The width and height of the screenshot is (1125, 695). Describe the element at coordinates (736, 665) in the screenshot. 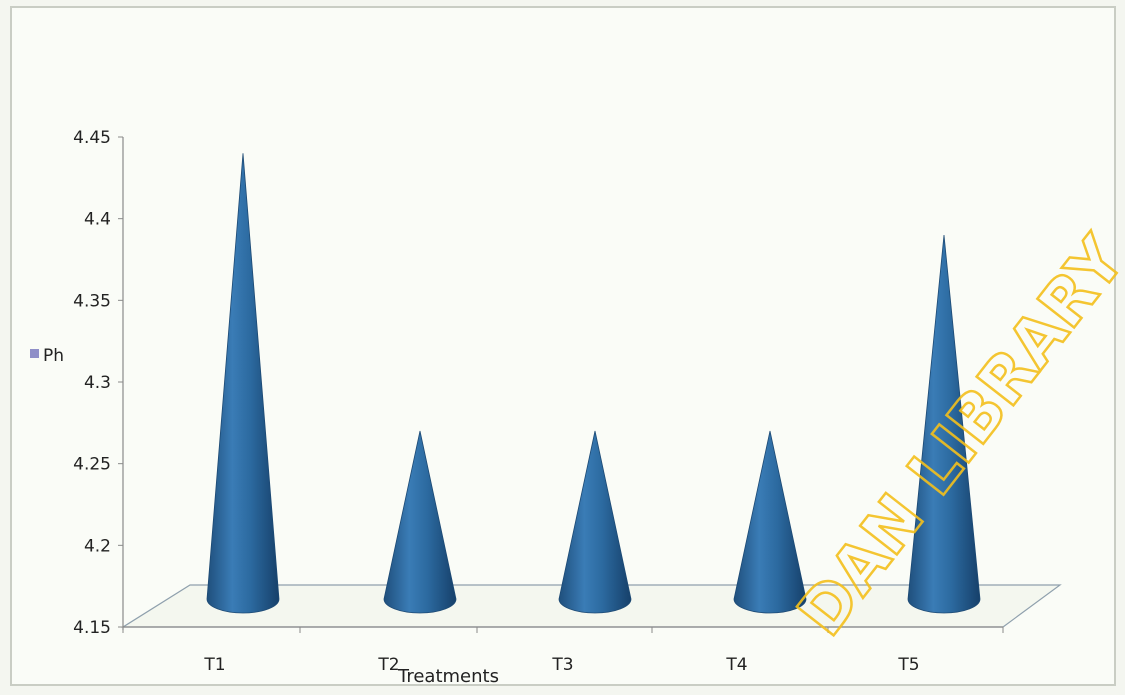

I see `x-tick-label: T4` at that location.